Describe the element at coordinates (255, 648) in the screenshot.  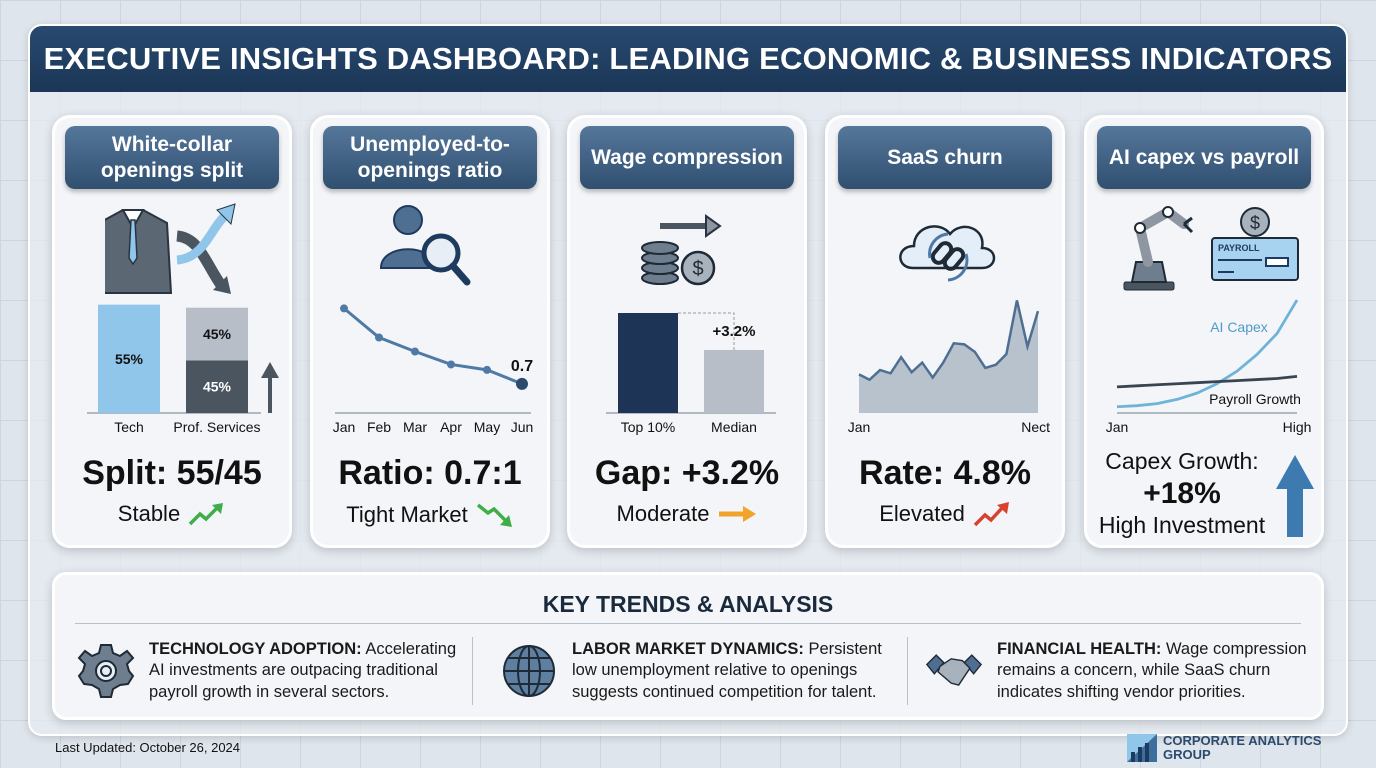
I see `trend-heading: TECHNOLOGY ADOPTION:` at that location.